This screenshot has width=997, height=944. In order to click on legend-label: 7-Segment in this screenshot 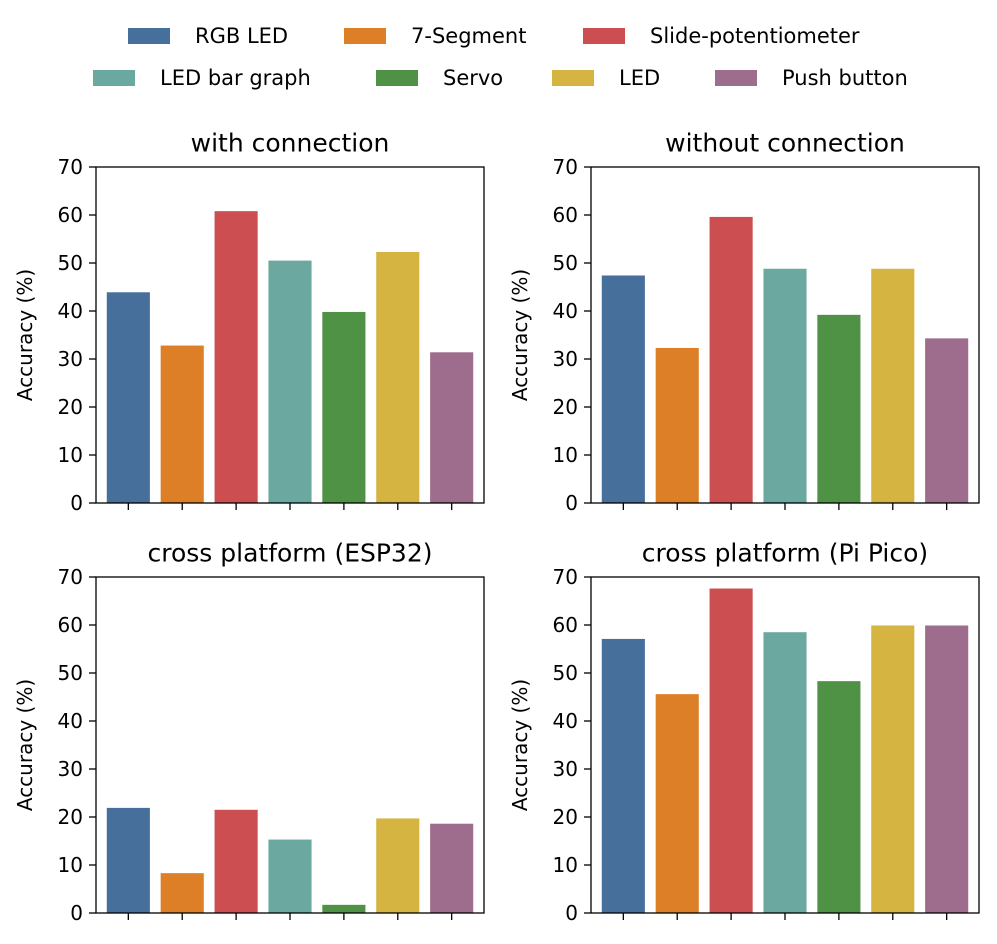, I will do `click(468, 36)`.